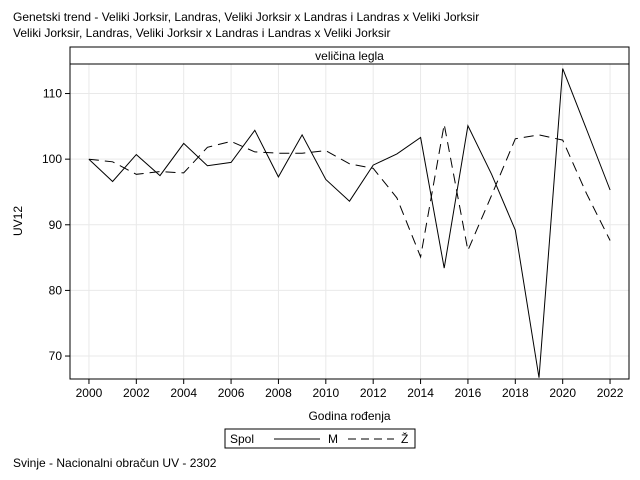 The height and width of the screenshot is (480, 640). I want to click on legend: Spol M Ž, so click(320, 438).